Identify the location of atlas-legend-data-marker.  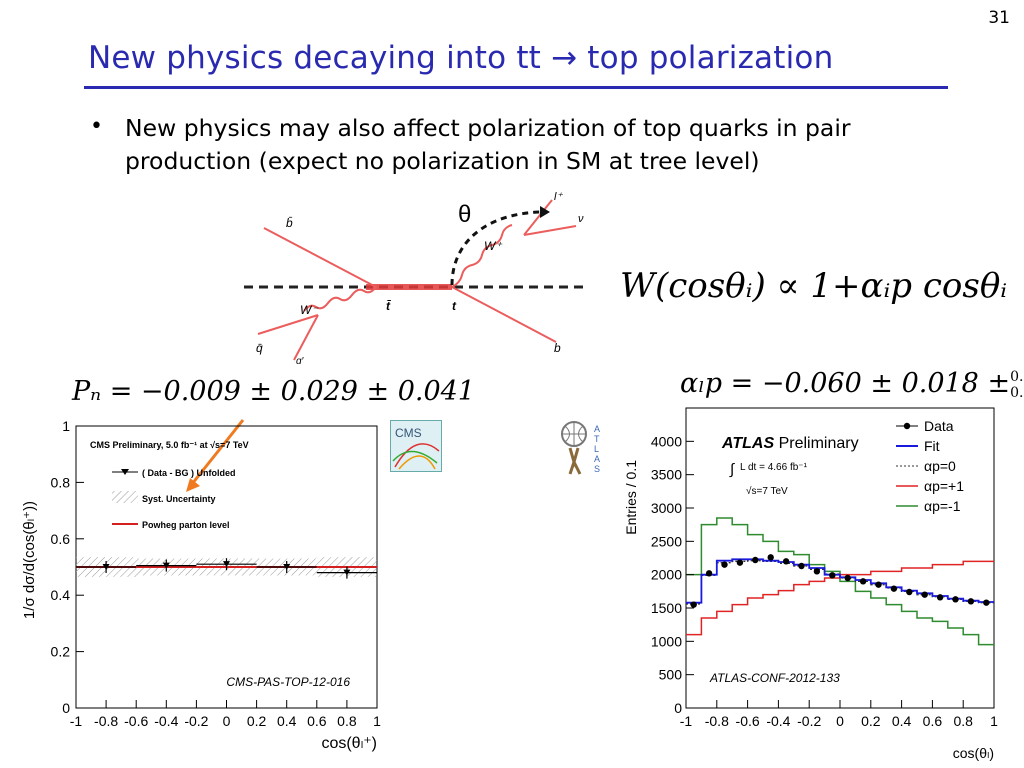
(907, 426).